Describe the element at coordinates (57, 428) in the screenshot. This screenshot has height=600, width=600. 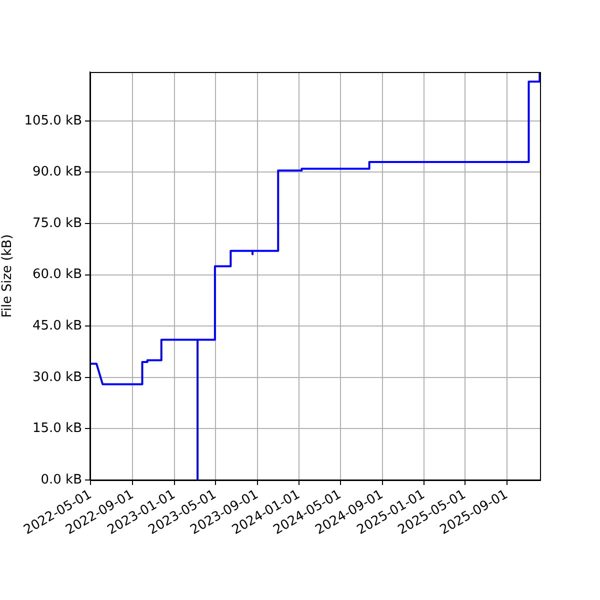
I see `y-tick-label: 15.0 kB` at that location.